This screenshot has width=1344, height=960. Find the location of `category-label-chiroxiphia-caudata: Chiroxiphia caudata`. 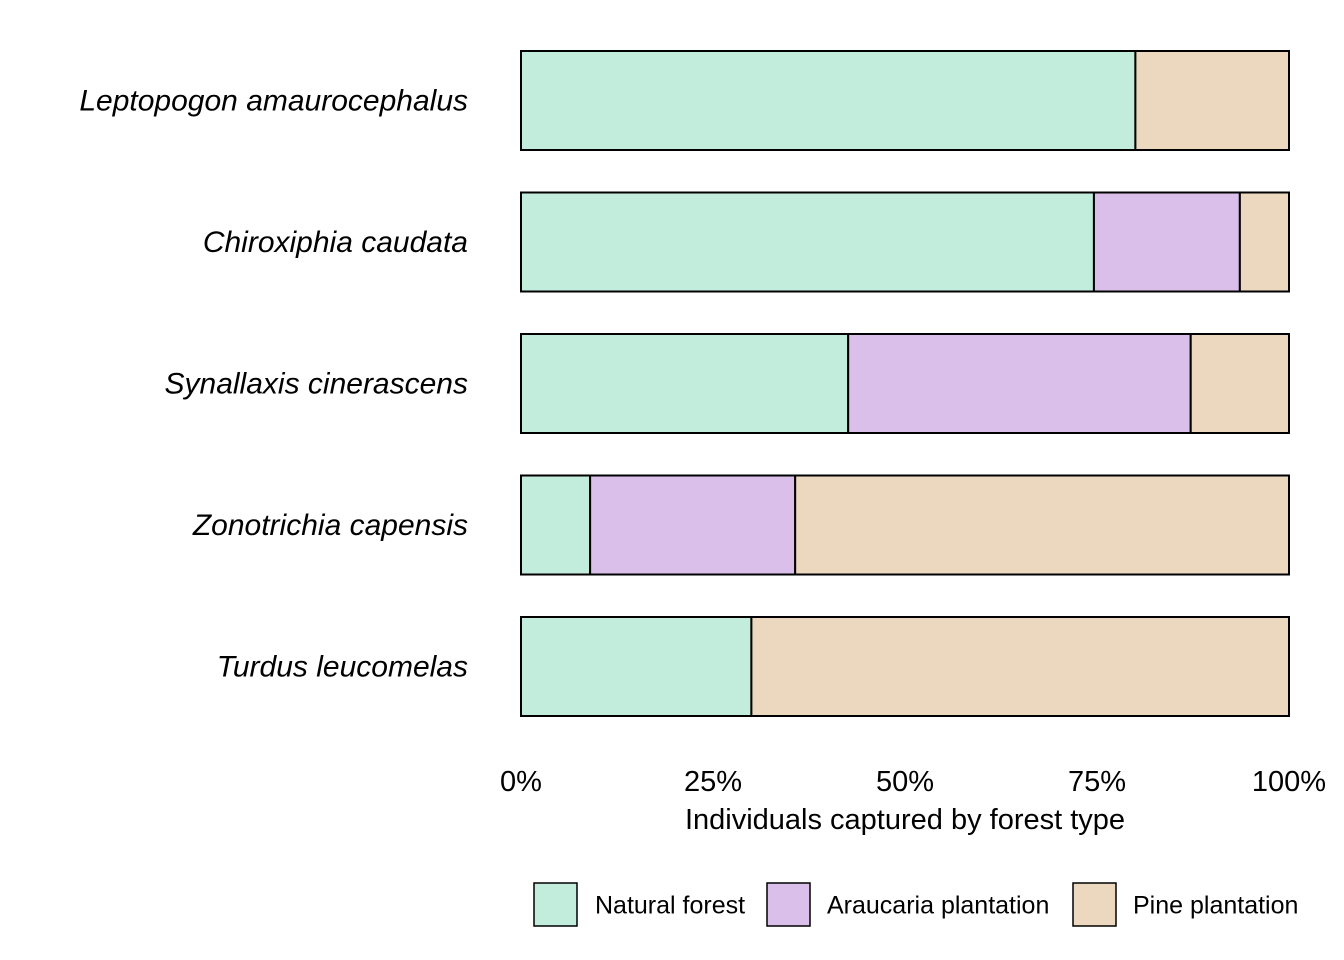

category-label-chiroxiphia-caudata: Chiroxiphia caudata is located at coordinates (335, 242).